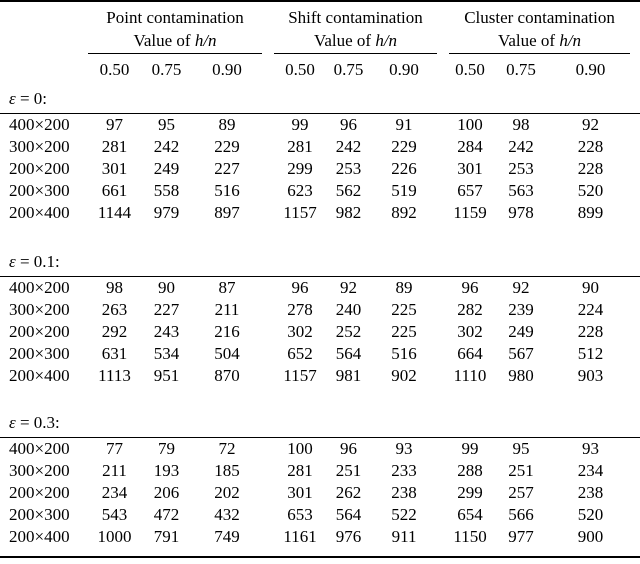  I want to click on table-cell: 1000, so click(114, 536).